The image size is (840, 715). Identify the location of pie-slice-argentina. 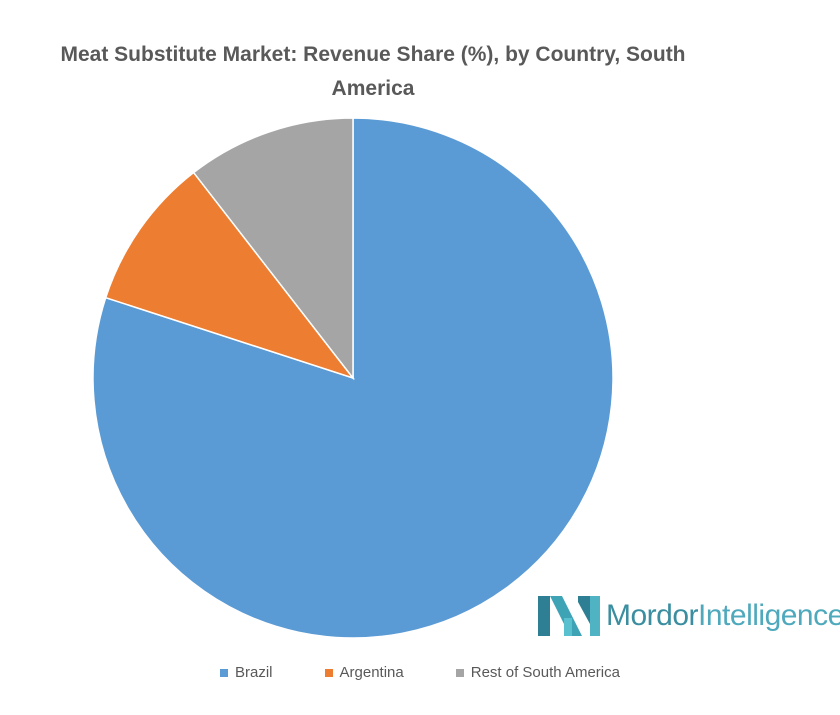
(230, 275).